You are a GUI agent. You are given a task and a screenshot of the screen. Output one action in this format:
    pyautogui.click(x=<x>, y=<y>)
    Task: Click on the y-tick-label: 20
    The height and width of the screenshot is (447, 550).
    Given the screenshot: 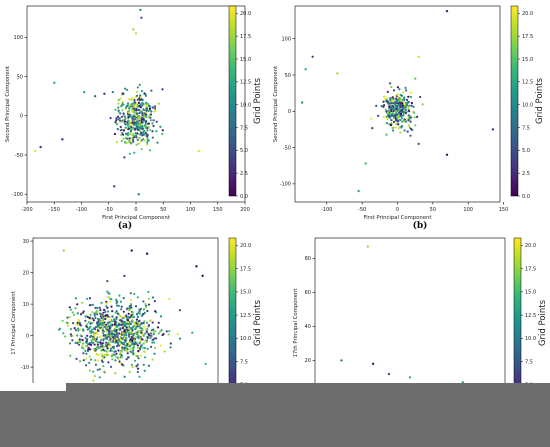 What is the action you would take?
    pyautogui.click(x=26, y=273)
    